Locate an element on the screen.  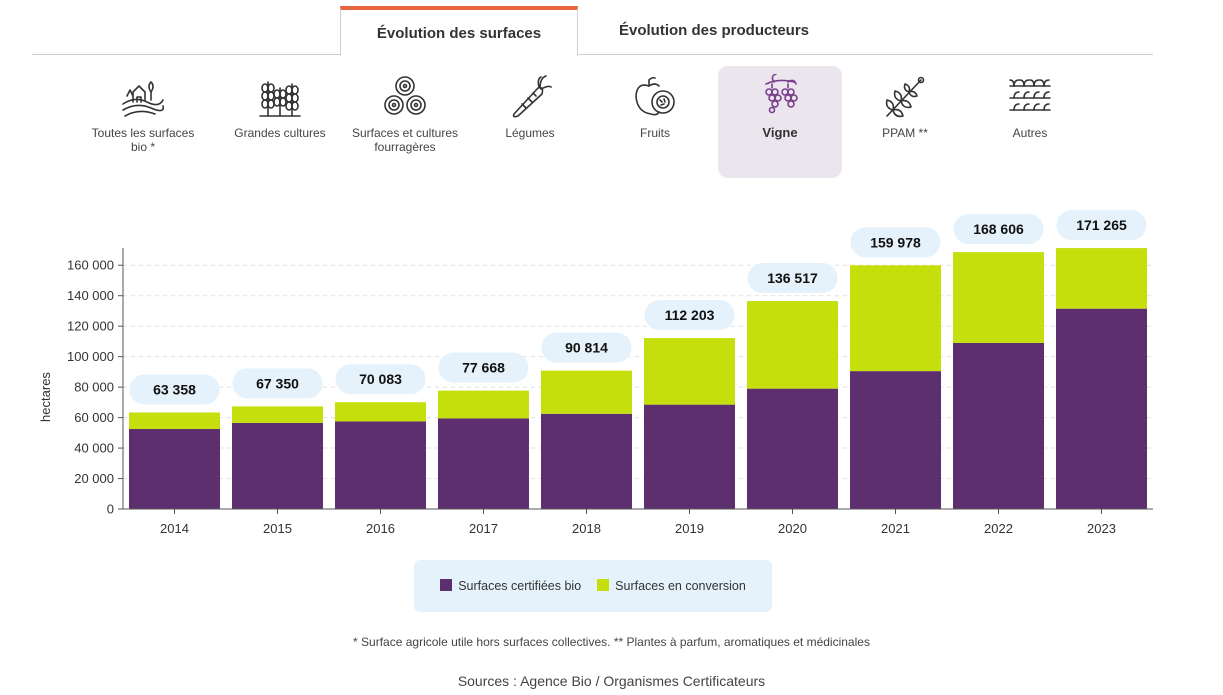
x-tick-label: 2021 is located at coordinates (895, 528).